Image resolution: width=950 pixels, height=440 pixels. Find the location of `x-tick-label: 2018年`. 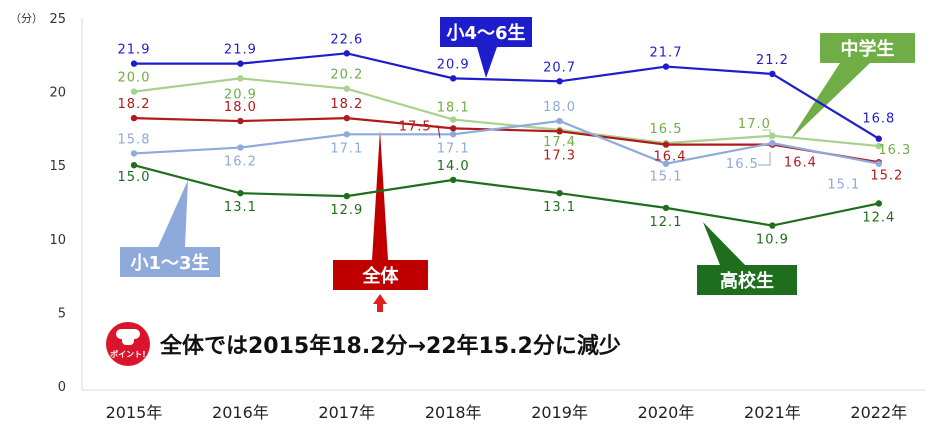

x-tick-label: 2018年 is located at coordinates (453, 412).